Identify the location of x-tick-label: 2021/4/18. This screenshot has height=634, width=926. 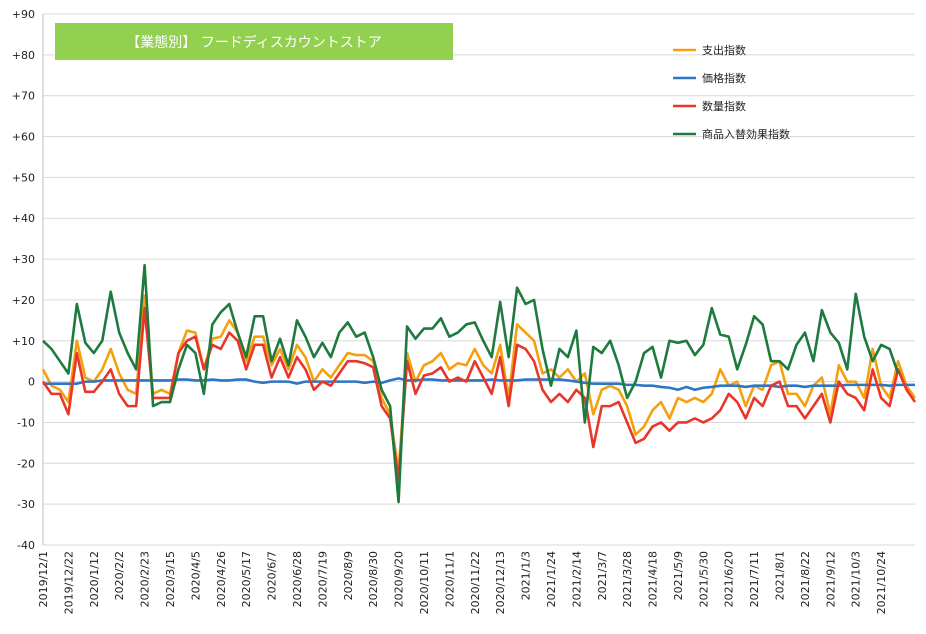
(653, 579).